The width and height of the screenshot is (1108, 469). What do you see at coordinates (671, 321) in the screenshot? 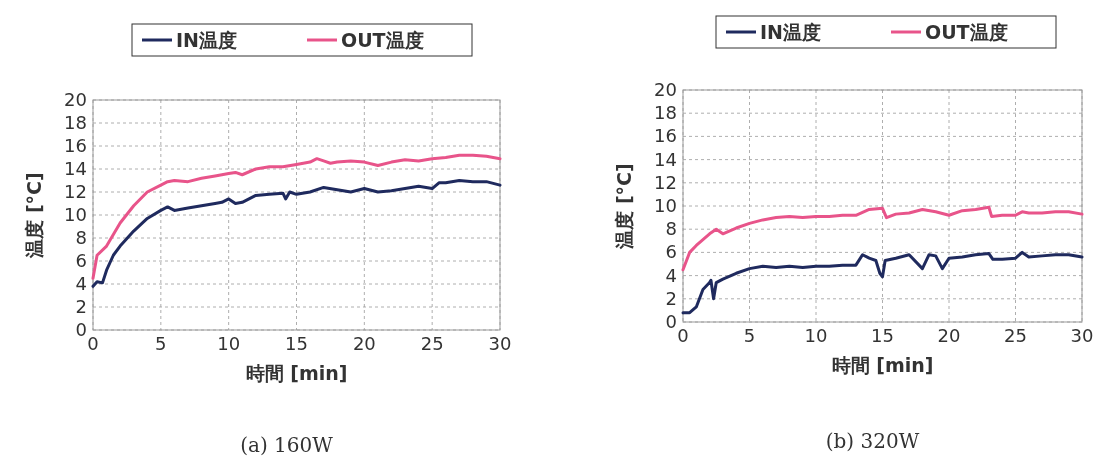
I see `y-tick-label: 0` at bounding box center [671, 321].